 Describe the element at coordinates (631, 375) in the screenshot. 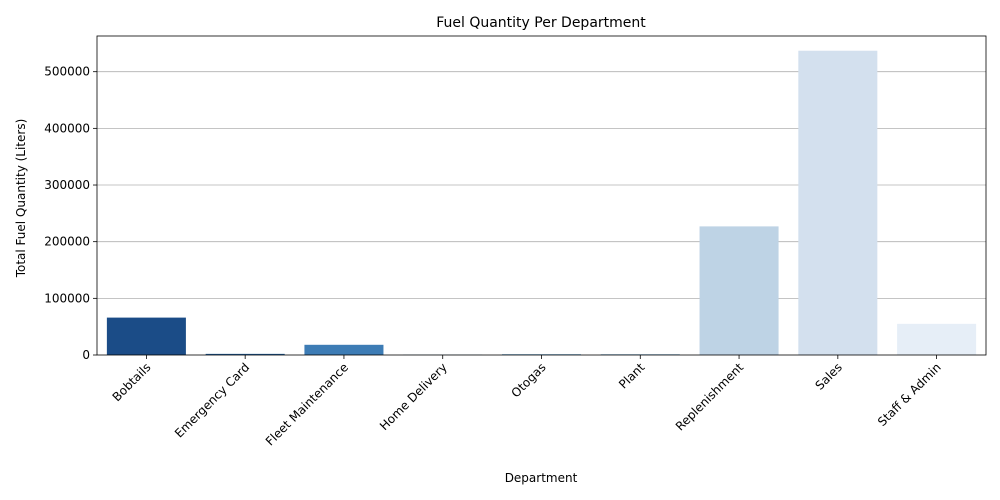

I see `x-tick-label: Plant` at that location.